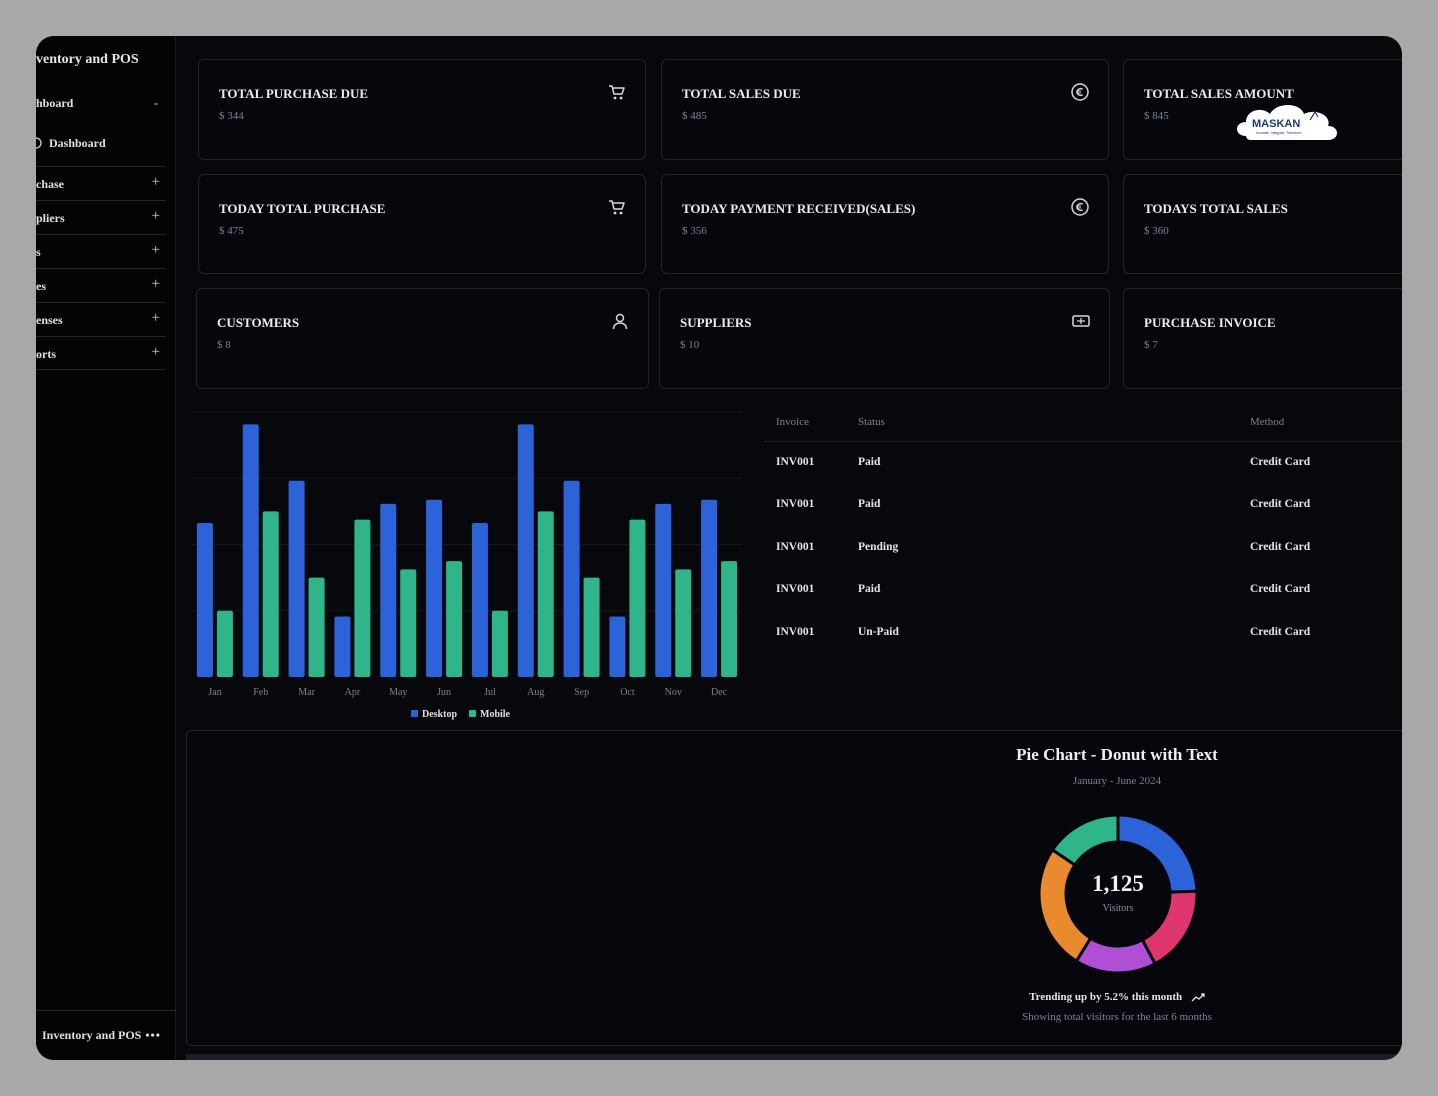 Image resolution: width=1438 pixels, height=1096 pixels. I want to click on sidebar-item-products: s +, so click(101, 251).